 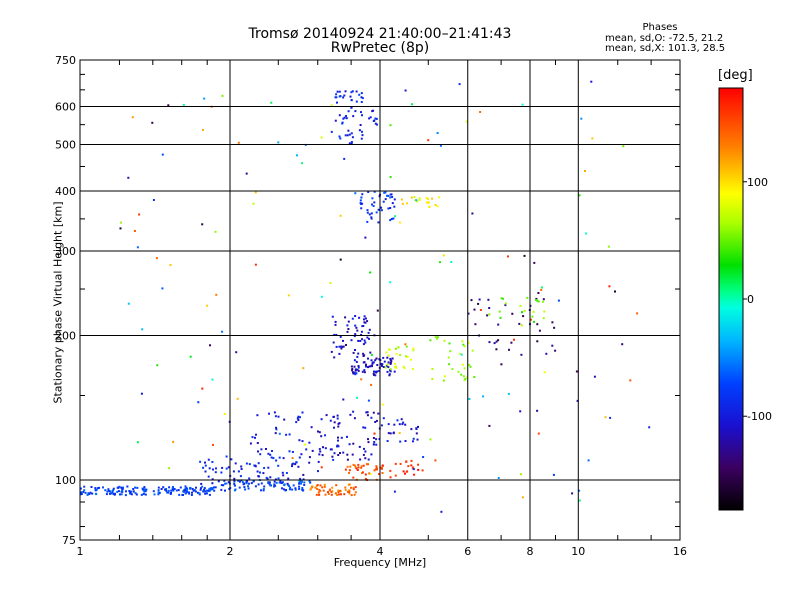 I want to click on chart-title: Tromsø 20140924 21:40:00–21:41:43, so click(x=380, y=34).